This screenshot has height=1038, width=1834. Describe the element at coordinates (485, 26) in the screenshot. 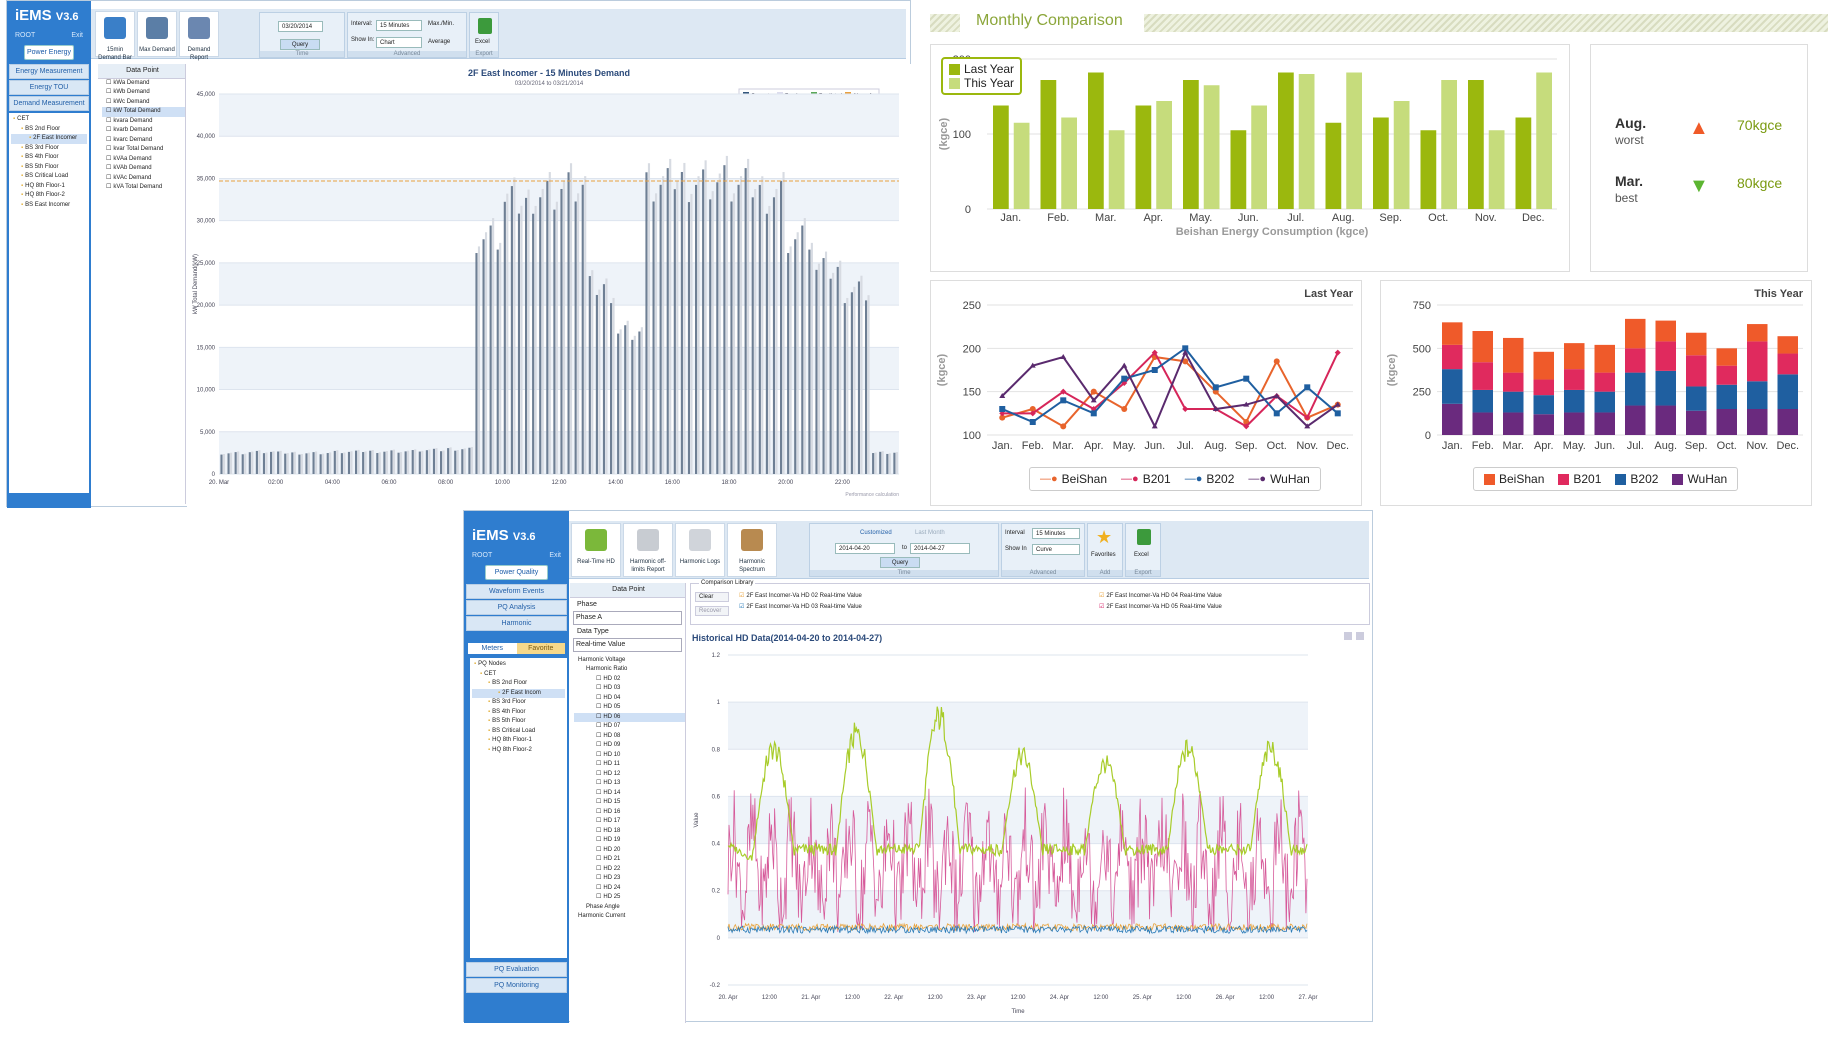

I see `excel-icon` at that location.